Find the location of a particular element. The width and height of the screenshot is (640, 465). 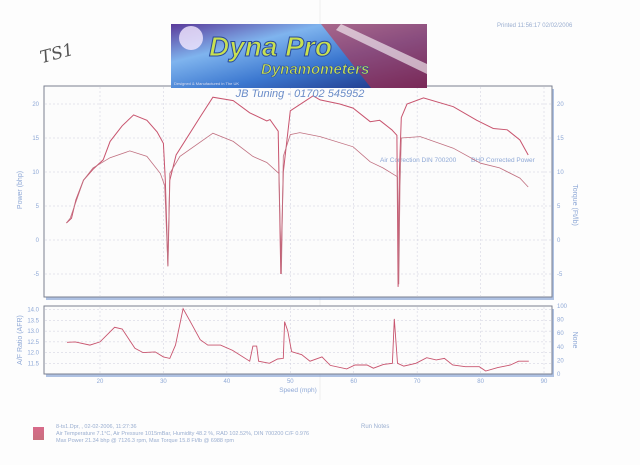

none-tick-label: 100 is located at coordinates (562, 307).